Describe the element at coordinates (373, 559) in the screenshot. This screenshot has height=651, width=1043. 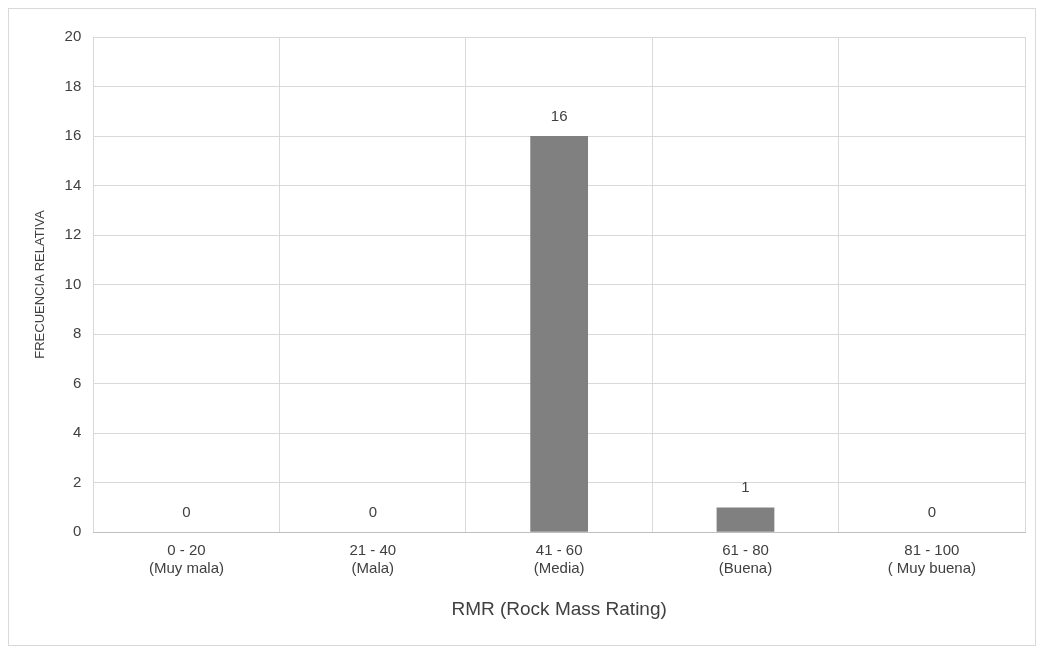
I see `x-tick-label: 21 - 40 (Mala)` at that location.